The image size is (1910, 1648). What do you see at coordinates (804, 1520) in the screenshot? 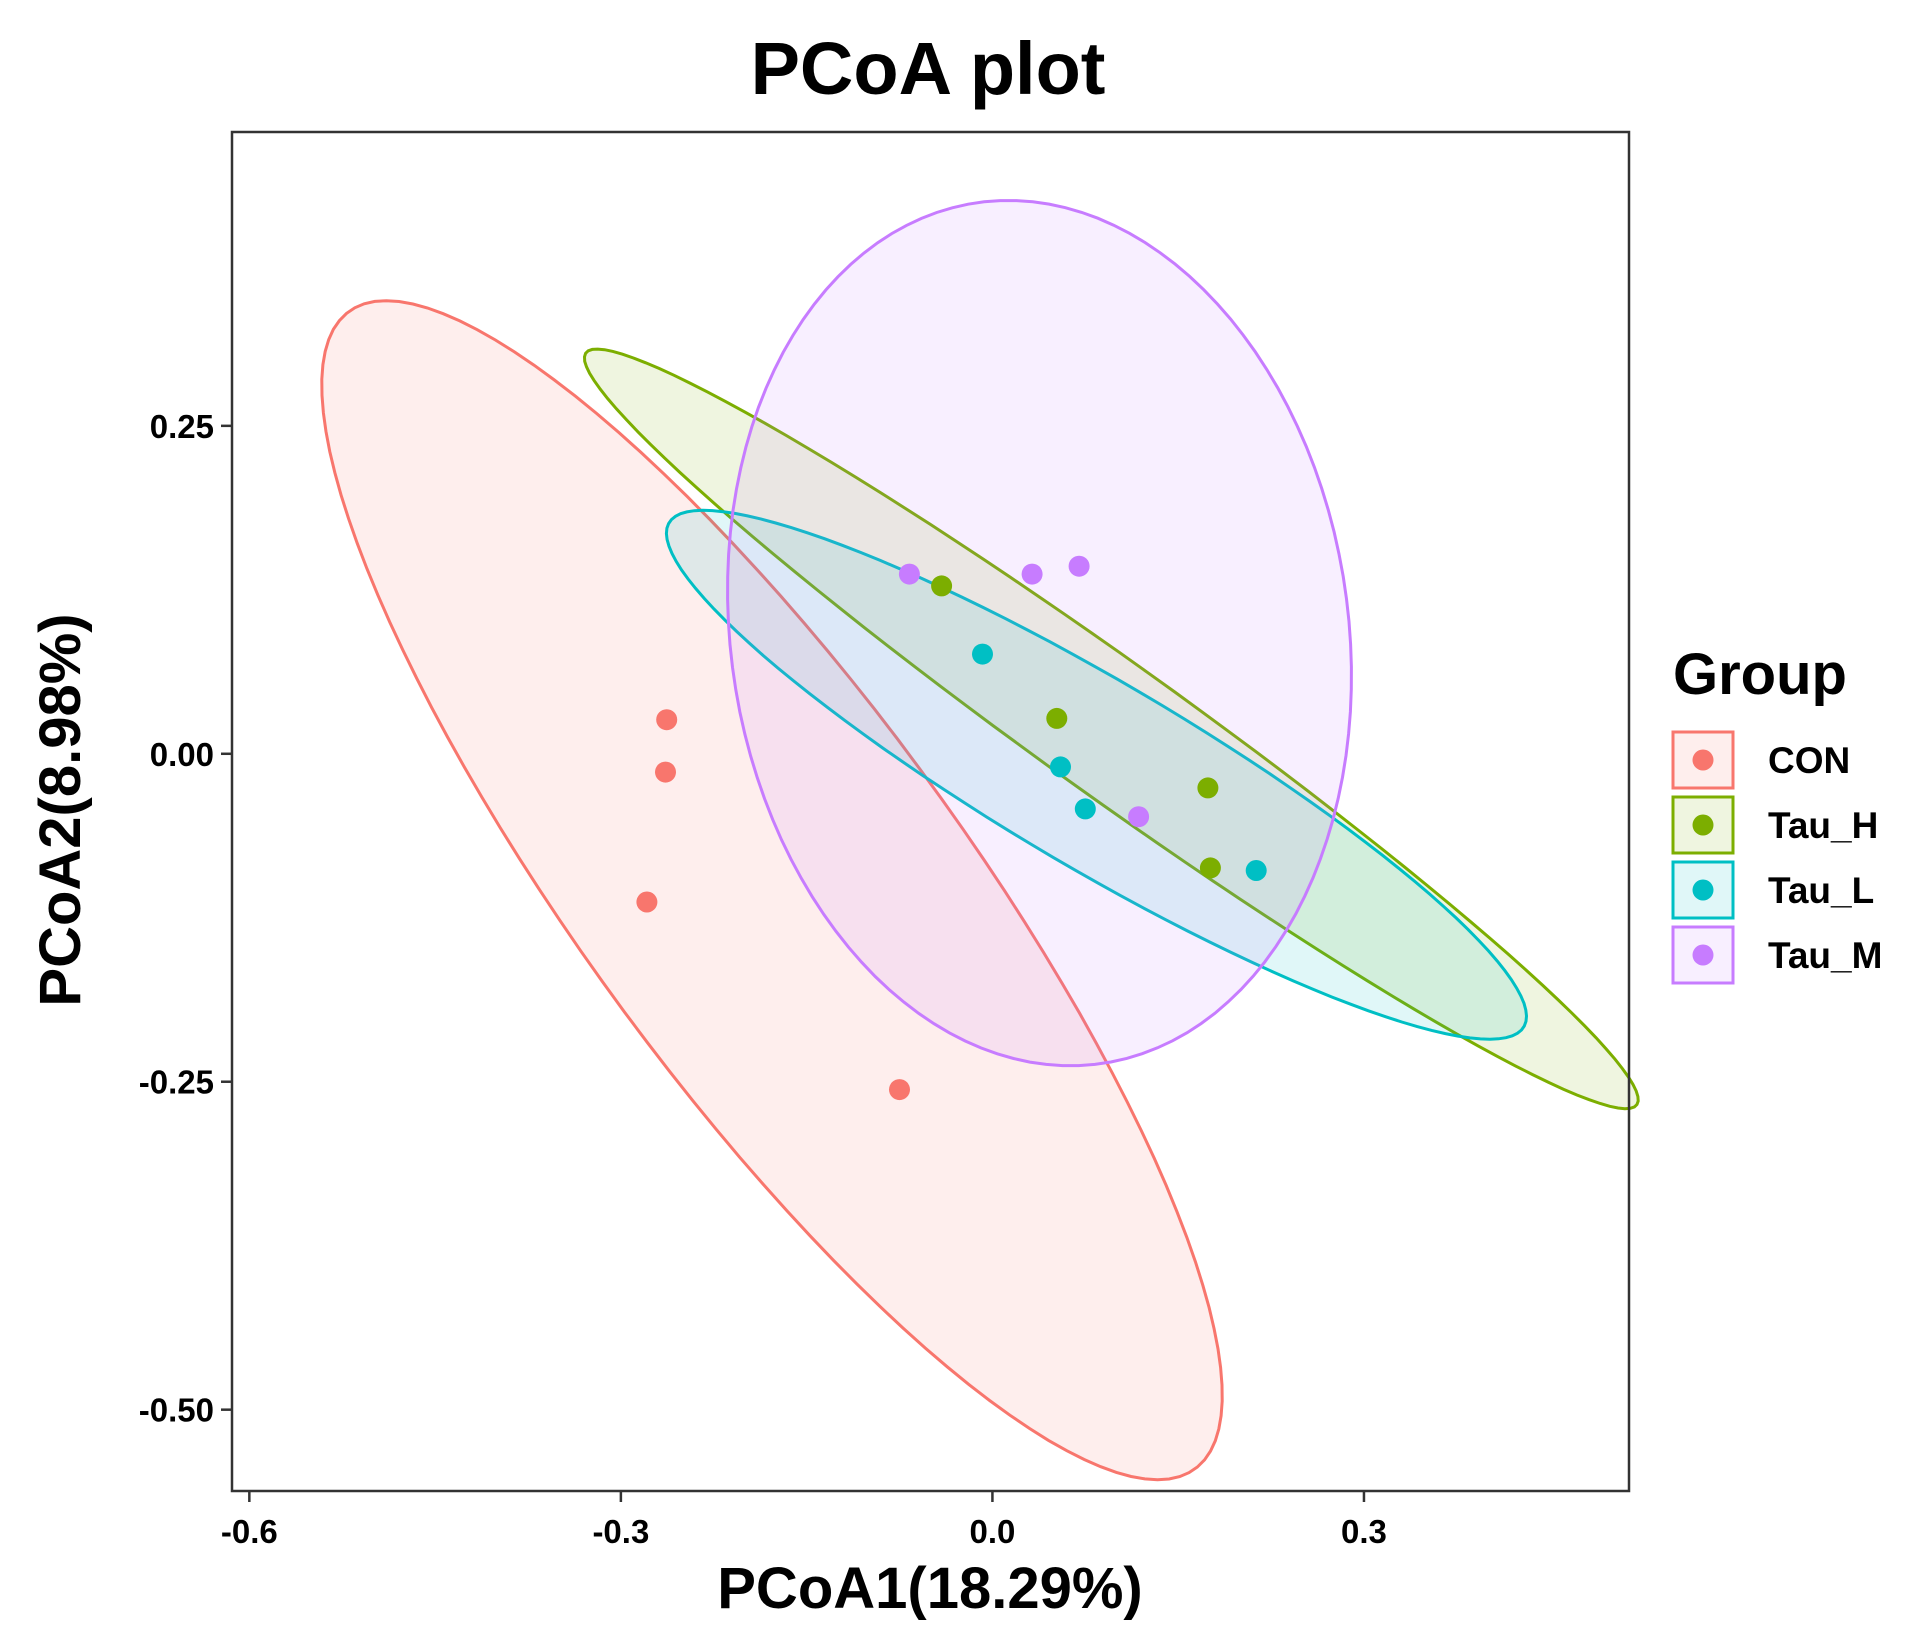
I see `x-axis-ticks: -0.6 -0.3 0.0 0.3` at bounding box center [804, 1520].